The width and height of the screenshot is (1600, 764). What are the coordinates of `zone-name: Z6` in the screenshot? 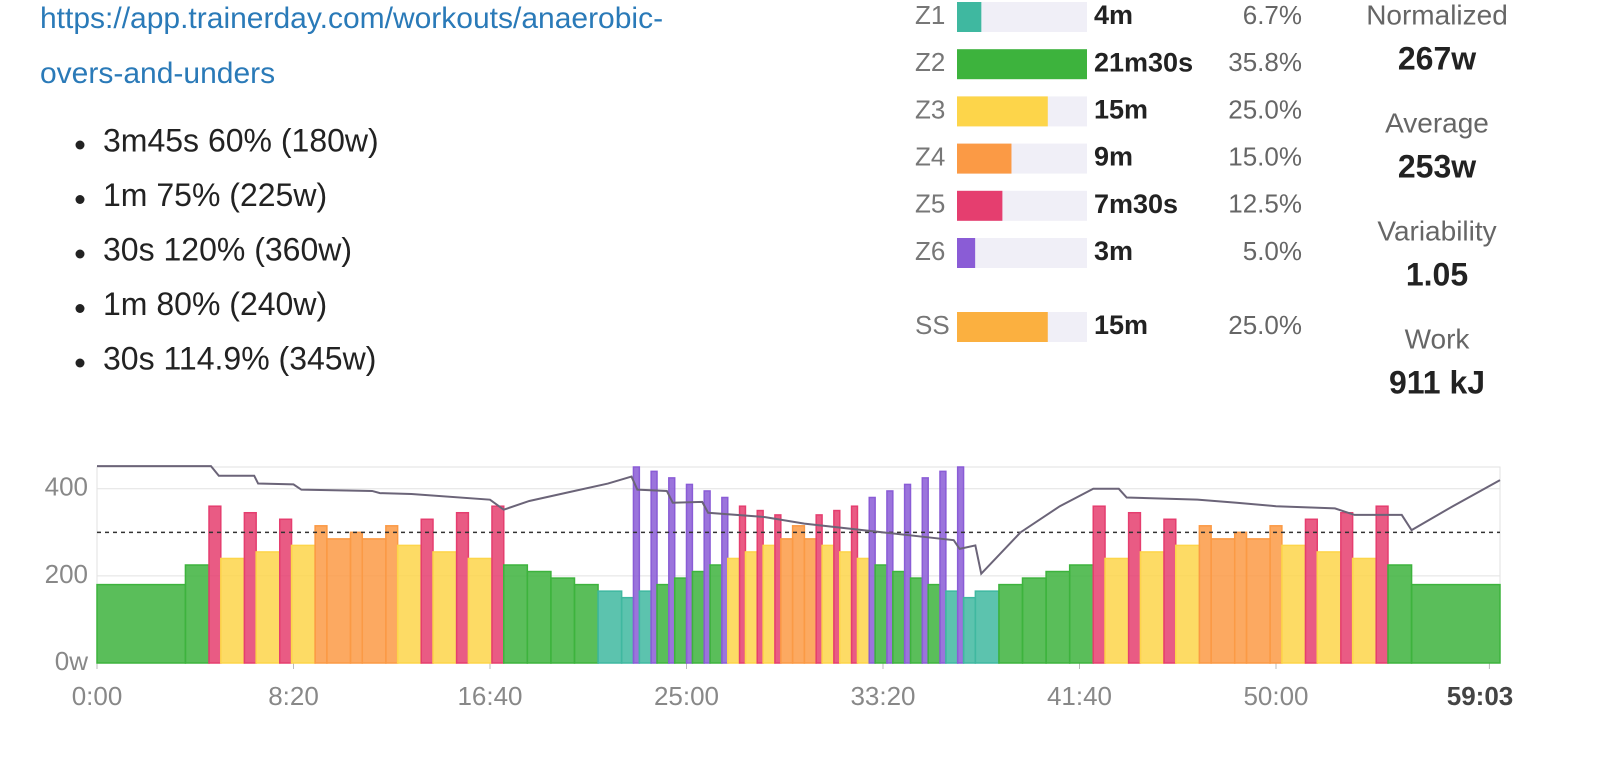 It's located at (930, 251).